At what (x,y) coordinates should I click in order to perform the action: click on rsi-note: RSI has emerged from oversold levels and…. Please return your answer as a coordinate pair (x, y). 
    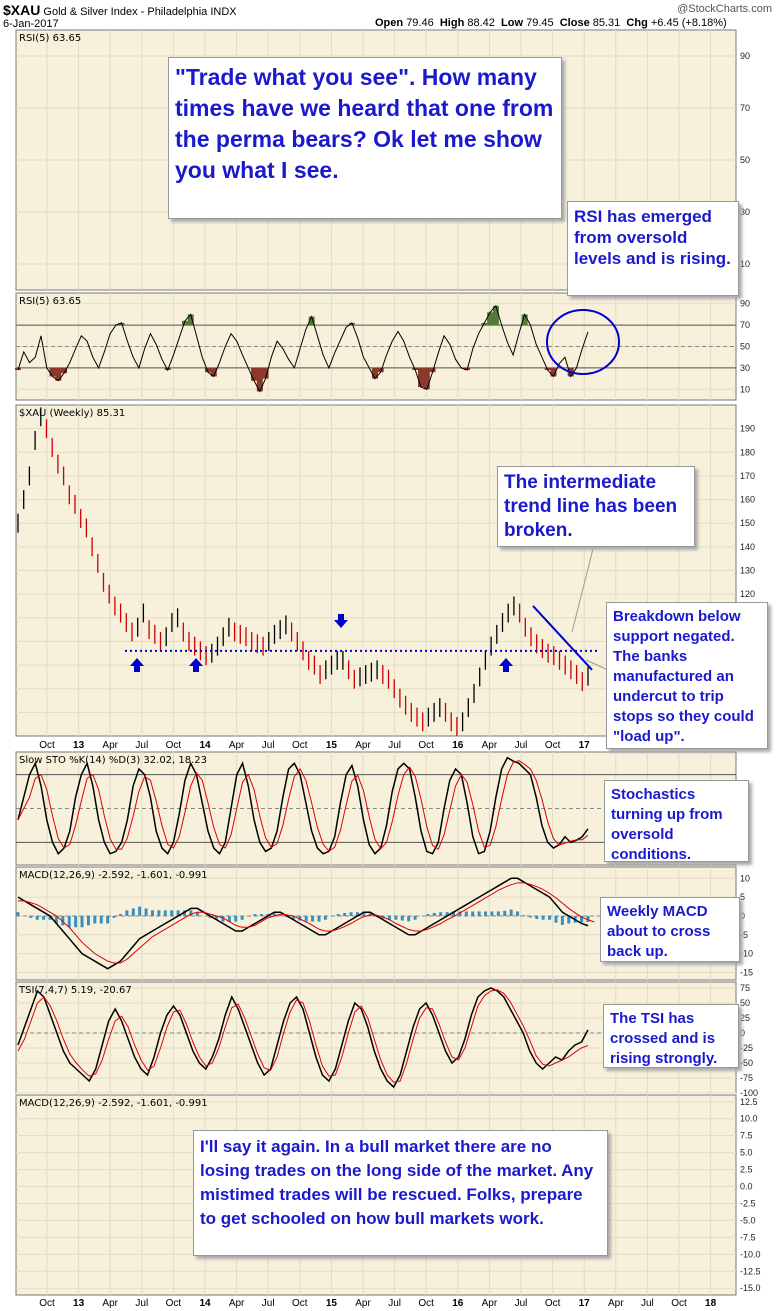
    Looking at the image, I should click on (653, 248).